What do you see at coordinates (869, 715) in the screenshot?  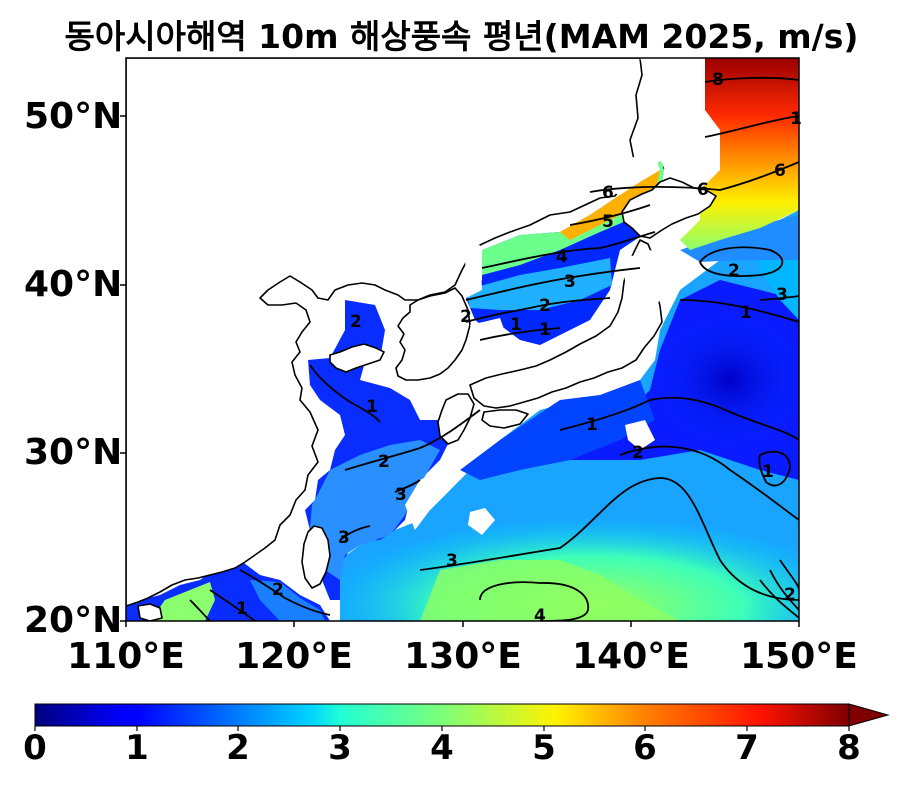 I see `colorbar-extend-arrow` at bounding box center [869, 715].